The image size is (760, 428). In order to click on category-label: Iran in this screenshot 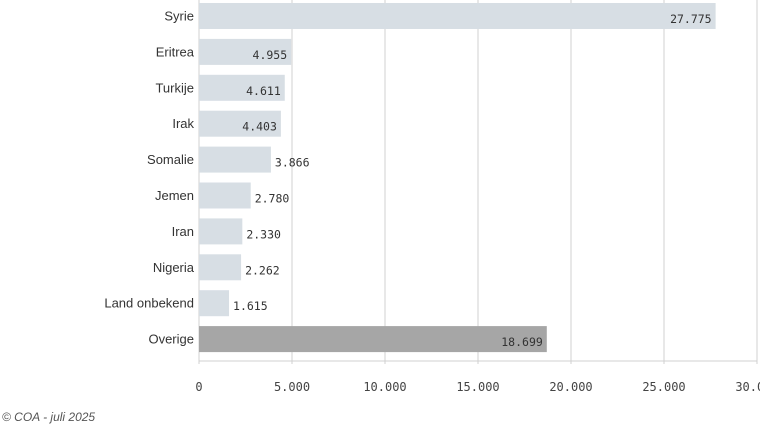, I will do `click(183, 231)`.